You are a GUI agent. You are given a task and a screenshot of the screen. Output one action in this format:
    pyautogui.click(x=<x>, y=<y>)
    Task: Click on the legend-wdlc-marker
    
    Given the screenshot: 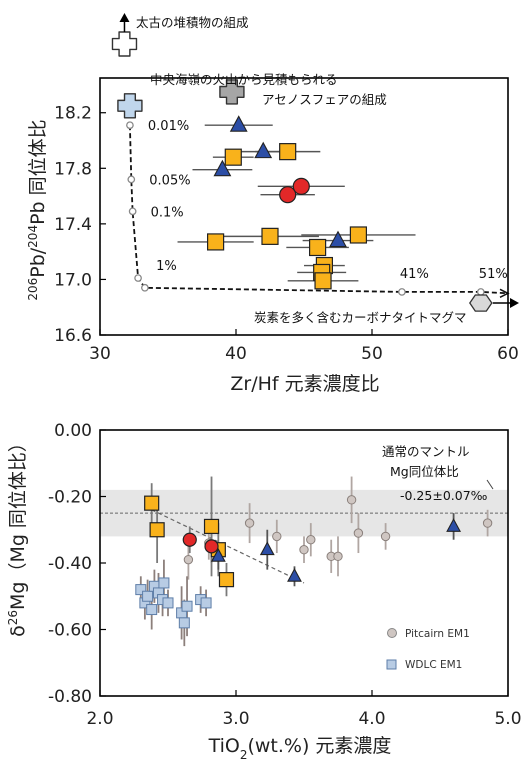 What is the action you would take?
    pyautogui.click(x=391, y=664)
    